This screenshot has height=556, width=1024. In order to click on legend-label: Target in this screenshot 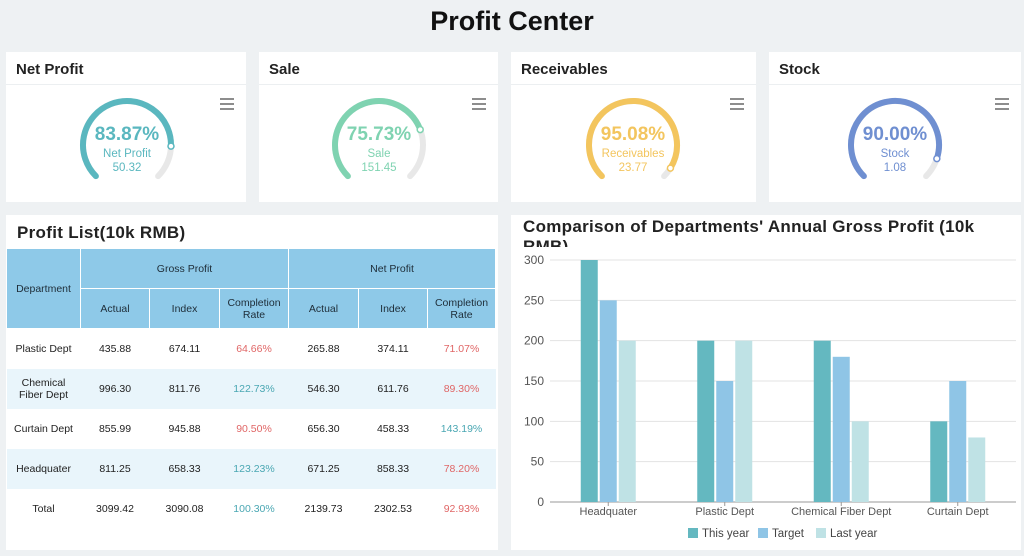, I will do `click(788, 534)`.